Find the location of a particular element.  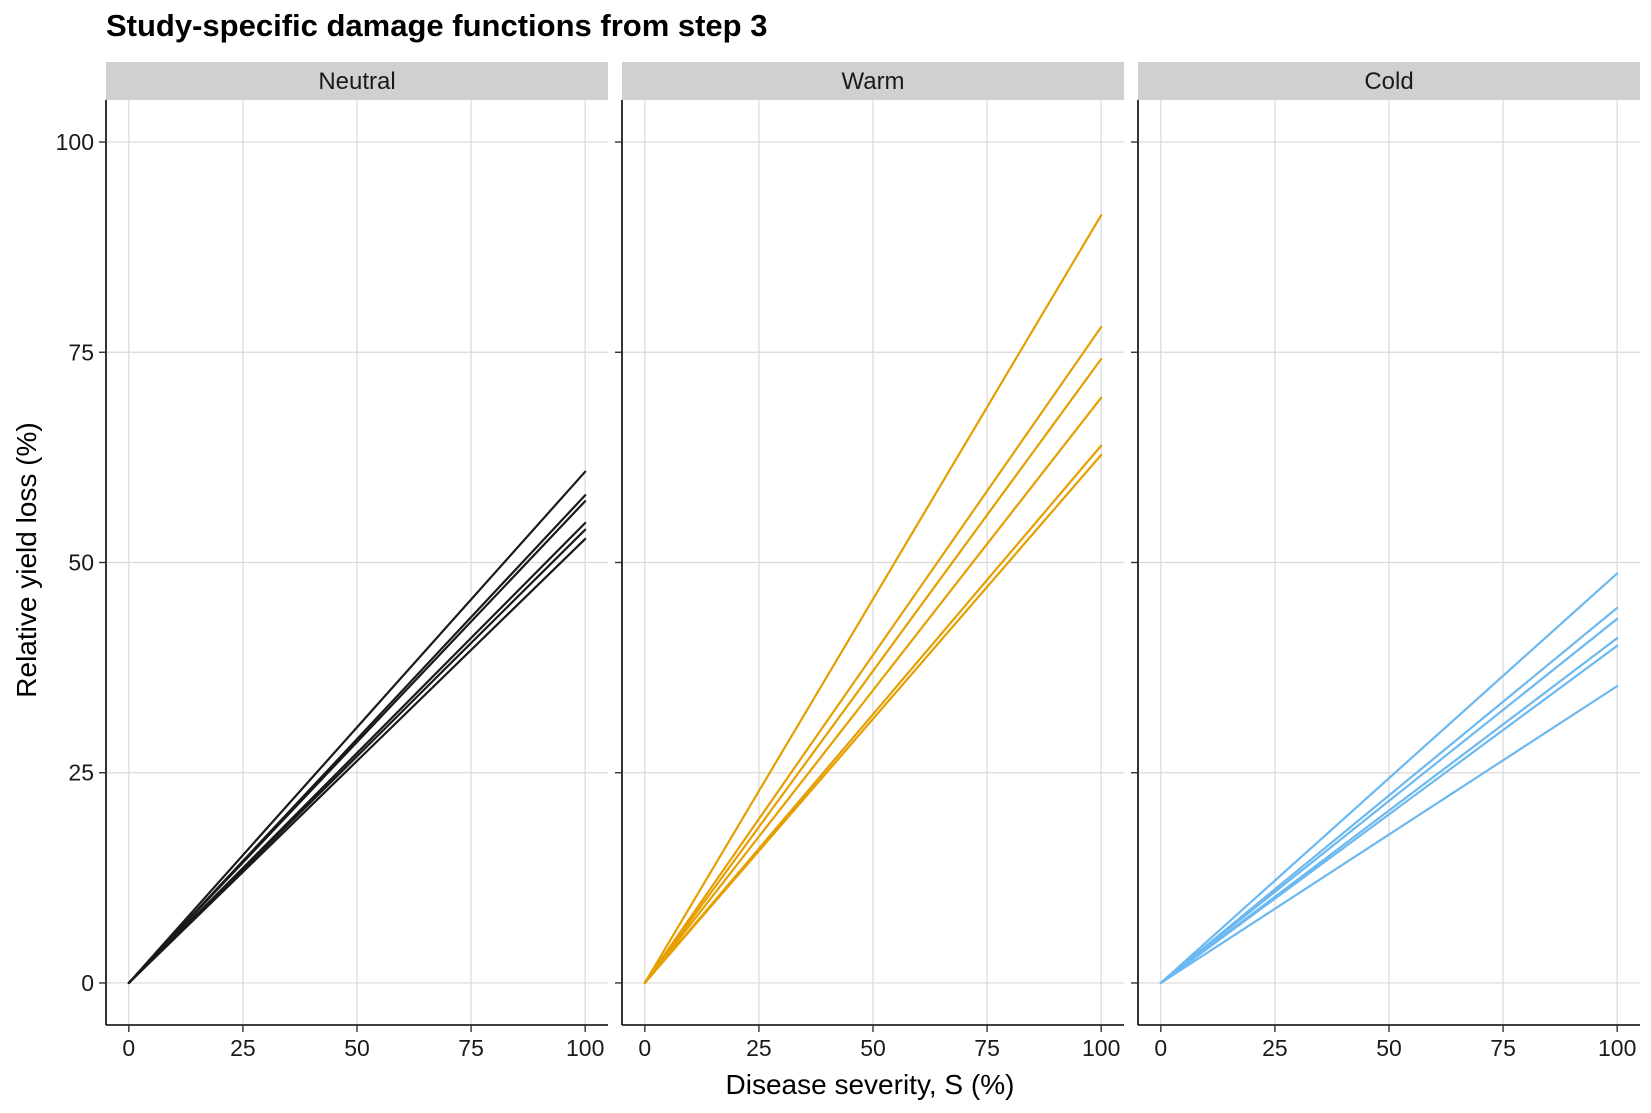

y-tick-label: 50 is located at coordinates (81, 563).